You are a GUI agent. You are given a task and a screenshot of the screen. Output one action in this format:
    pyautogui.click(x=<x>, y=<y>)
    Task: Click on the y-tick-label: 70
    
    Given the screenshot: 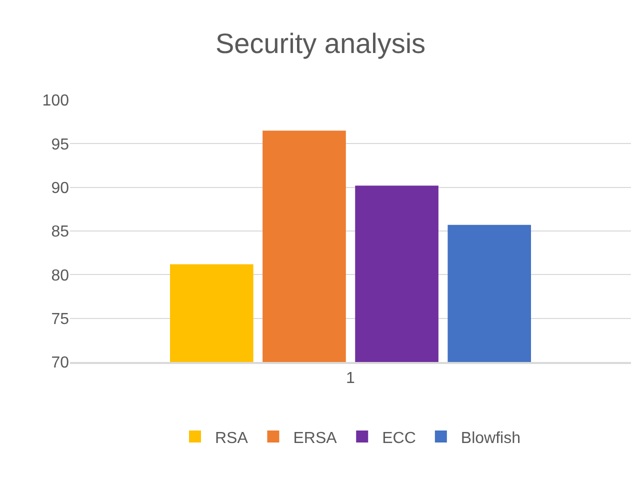 What is the action you would take?
    pyautogui.click(x=60, y=363)
    